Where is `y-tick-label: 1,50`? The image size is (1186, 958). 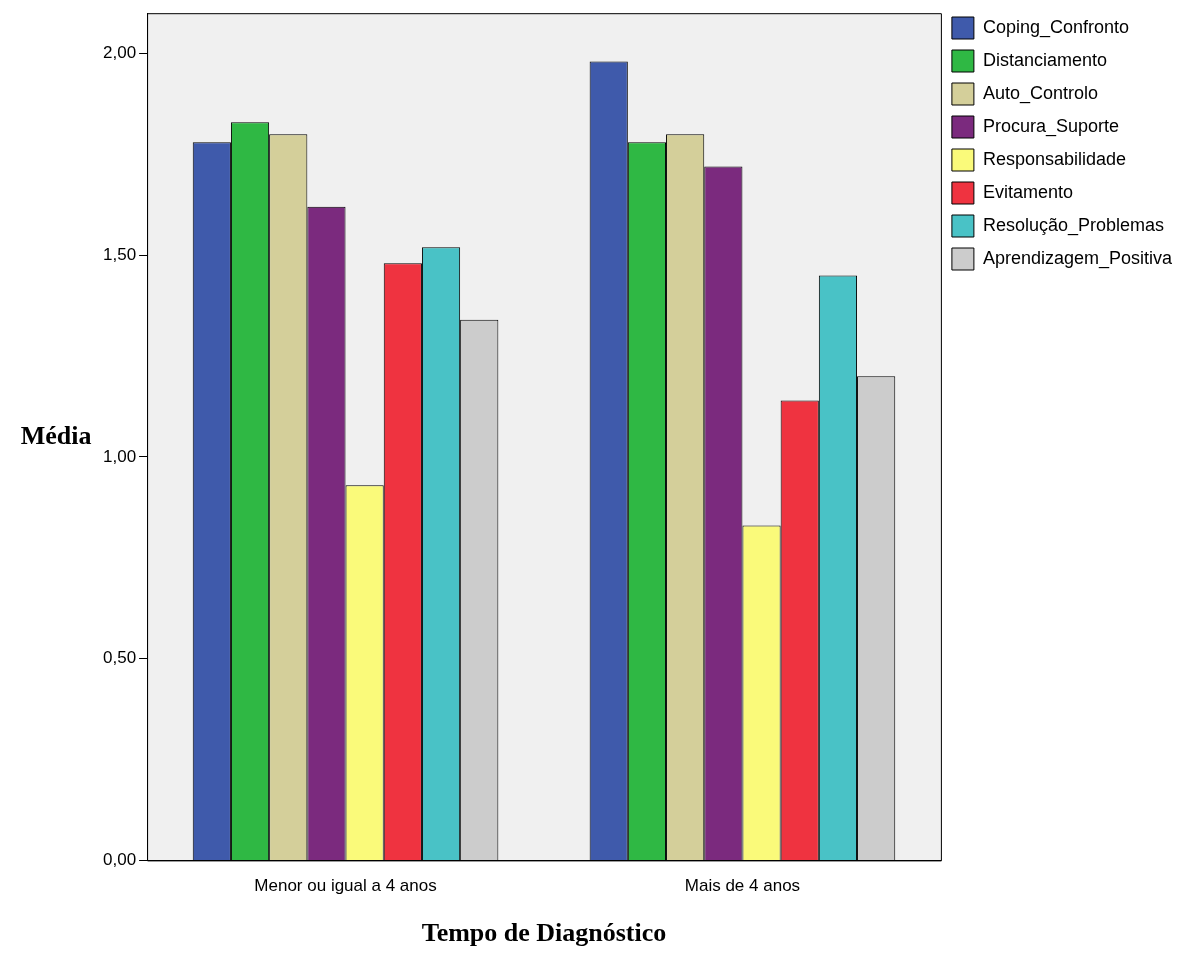
y-tick-label: 1,50 is located at coordinates (119, 254).